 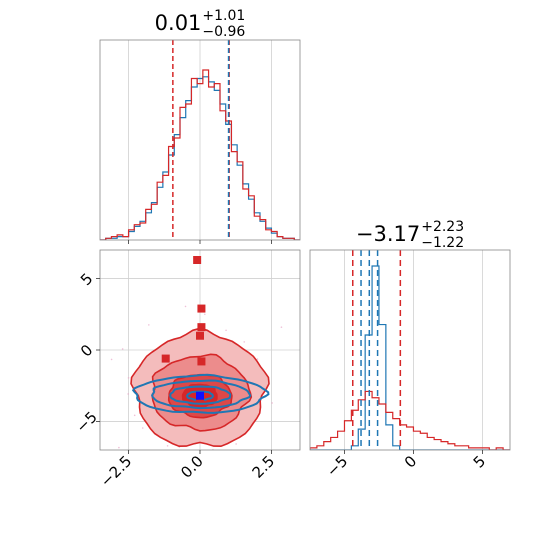 I want to click on y-tick-label-0: −5, so click(x=87, y=422).